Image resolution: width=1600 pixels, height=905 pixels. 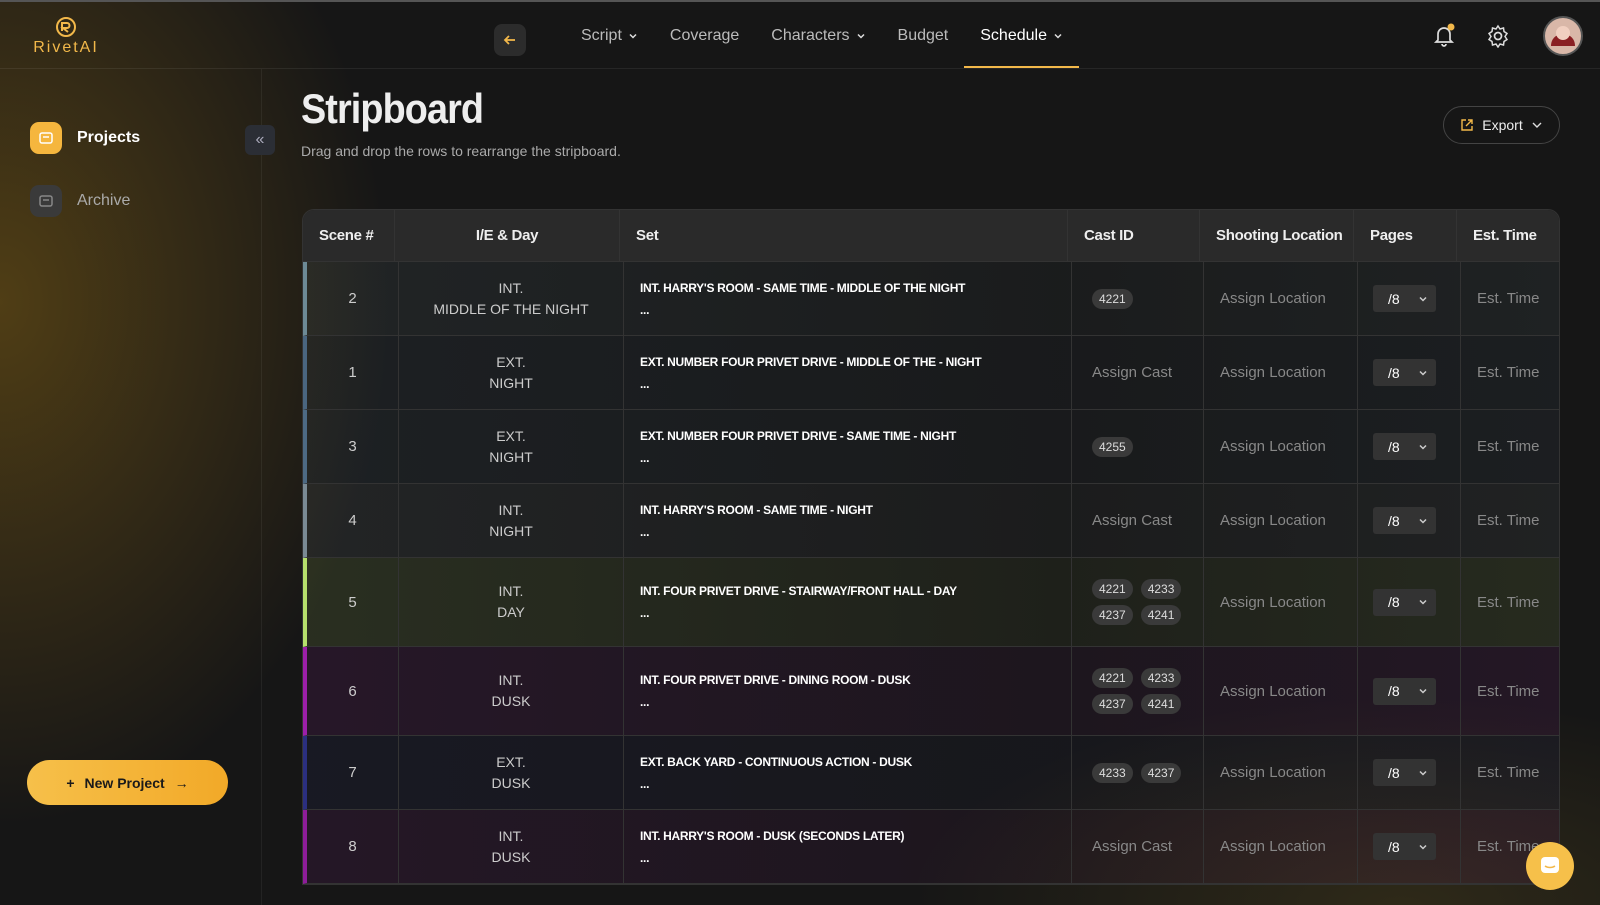 I want to click on avatar, so click(x=1563, y=36).